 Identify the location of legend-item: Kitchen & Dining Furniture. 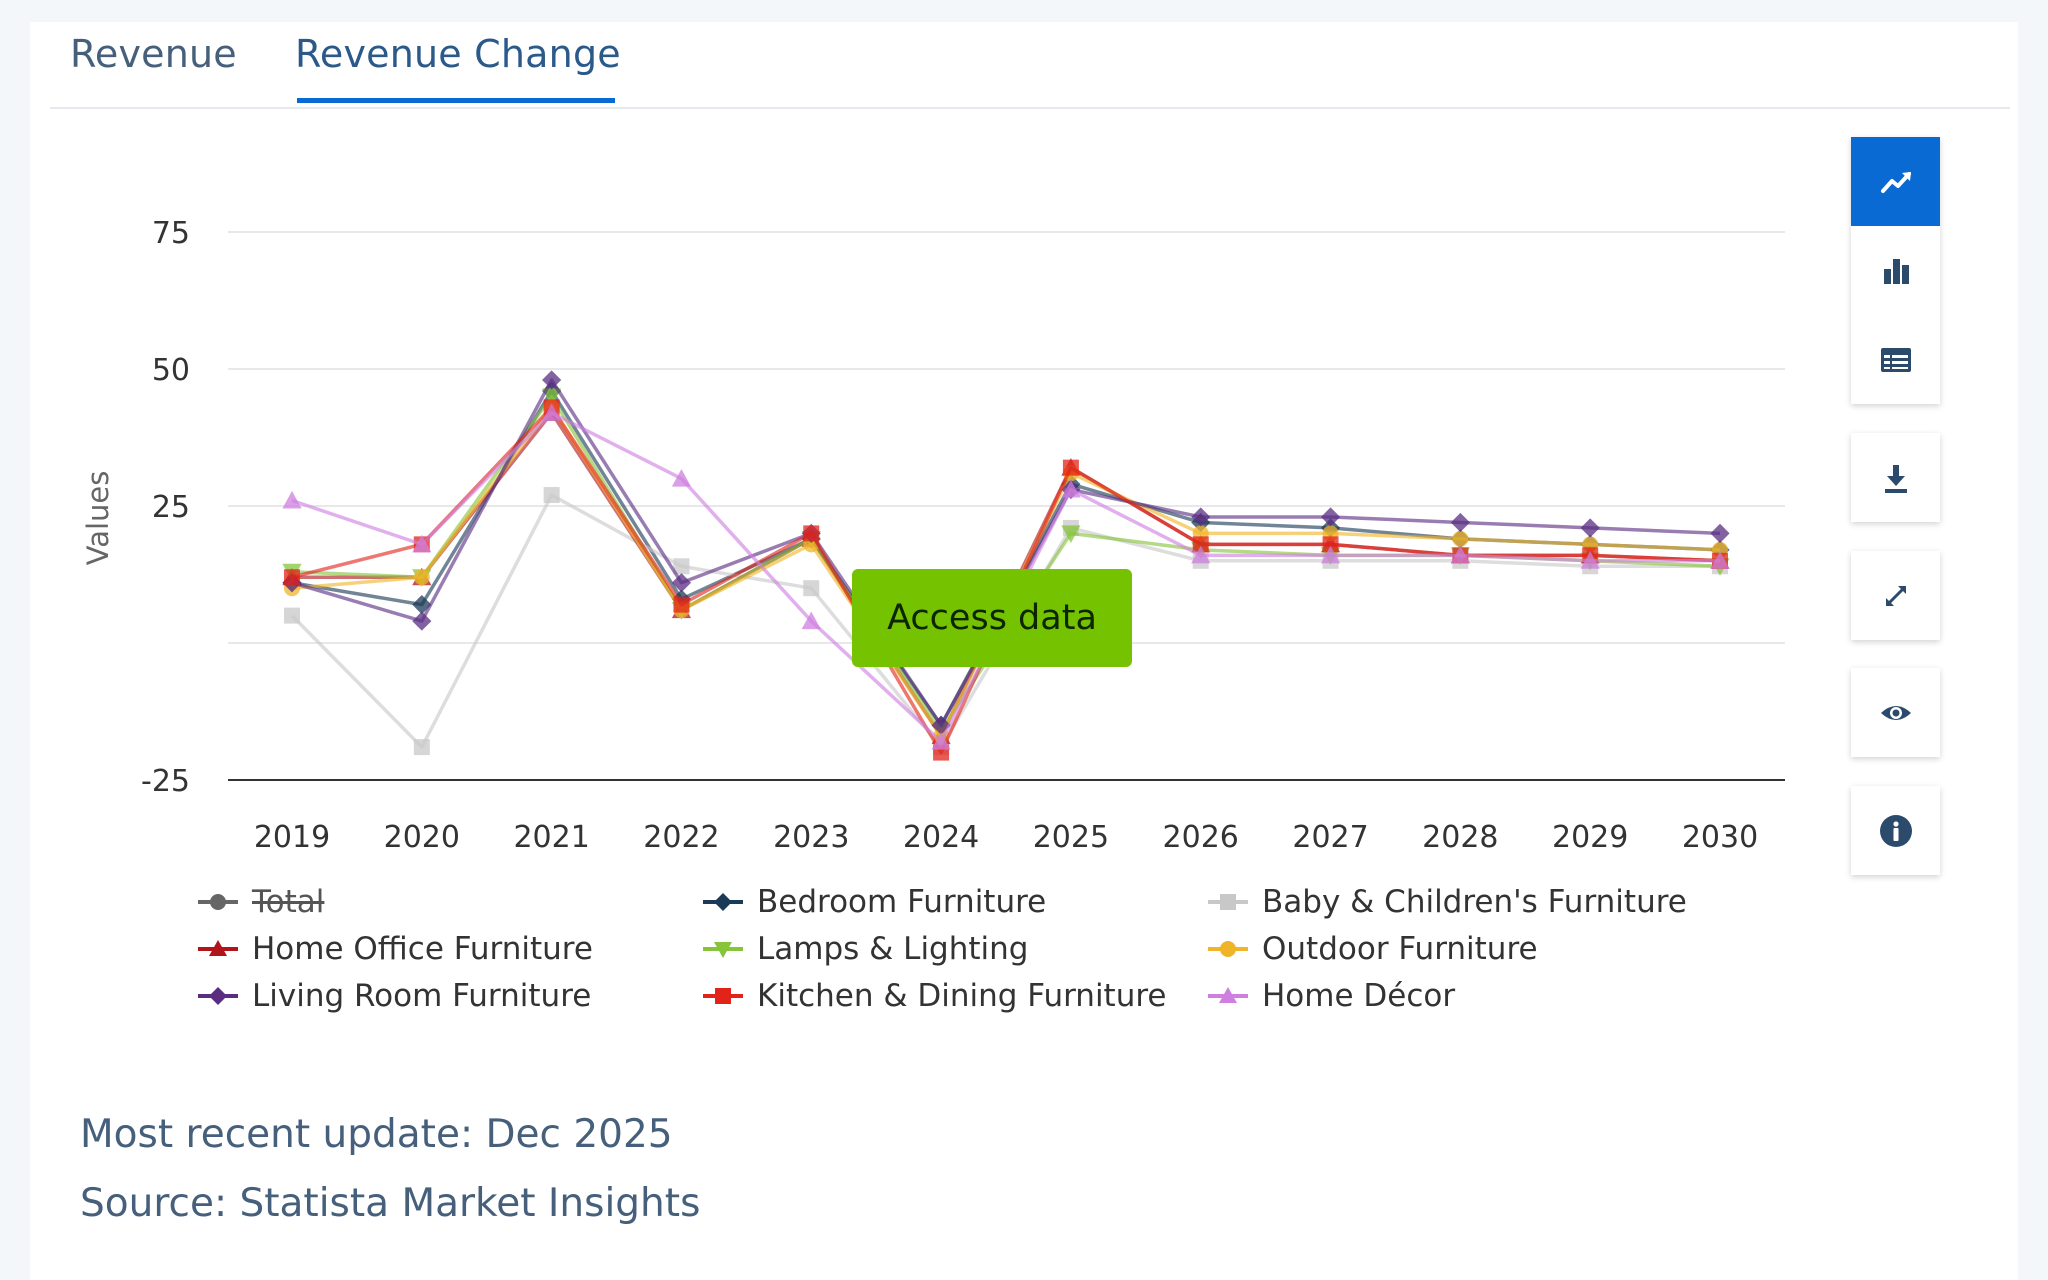
(935, 996).